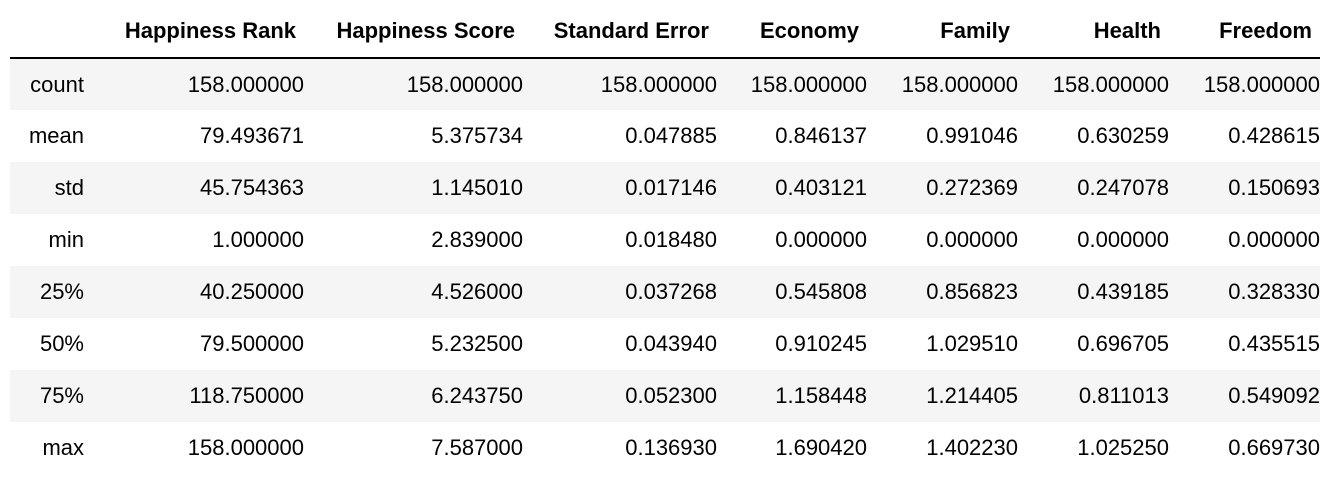 This screenshot has width=1335, height=483. Describe the element at coordinates (808, 84) in the screenshot. I see `cell-economy: 158.000000` at that location.